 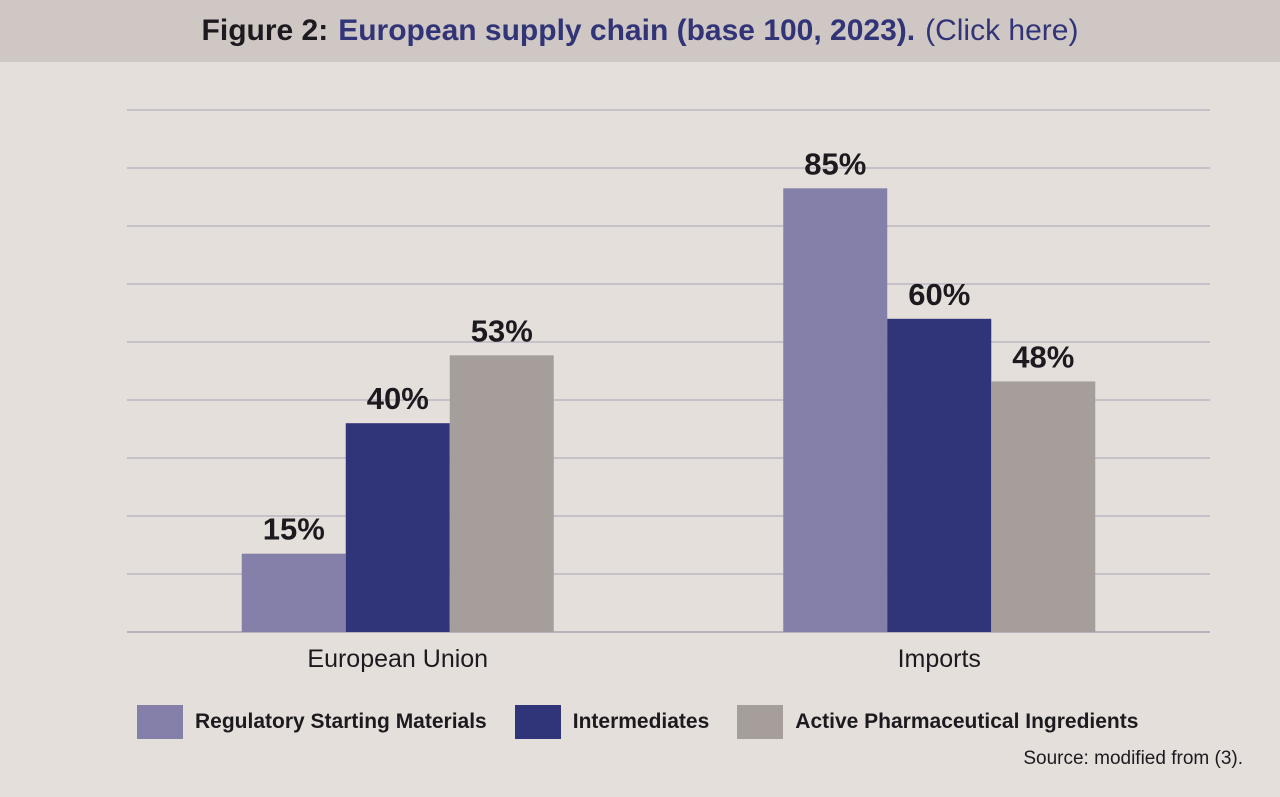 What do you see at coordinates (537, 722) in the screenshot?
I see `legend-swatch-intermediates` at bounding box center [537, 722].